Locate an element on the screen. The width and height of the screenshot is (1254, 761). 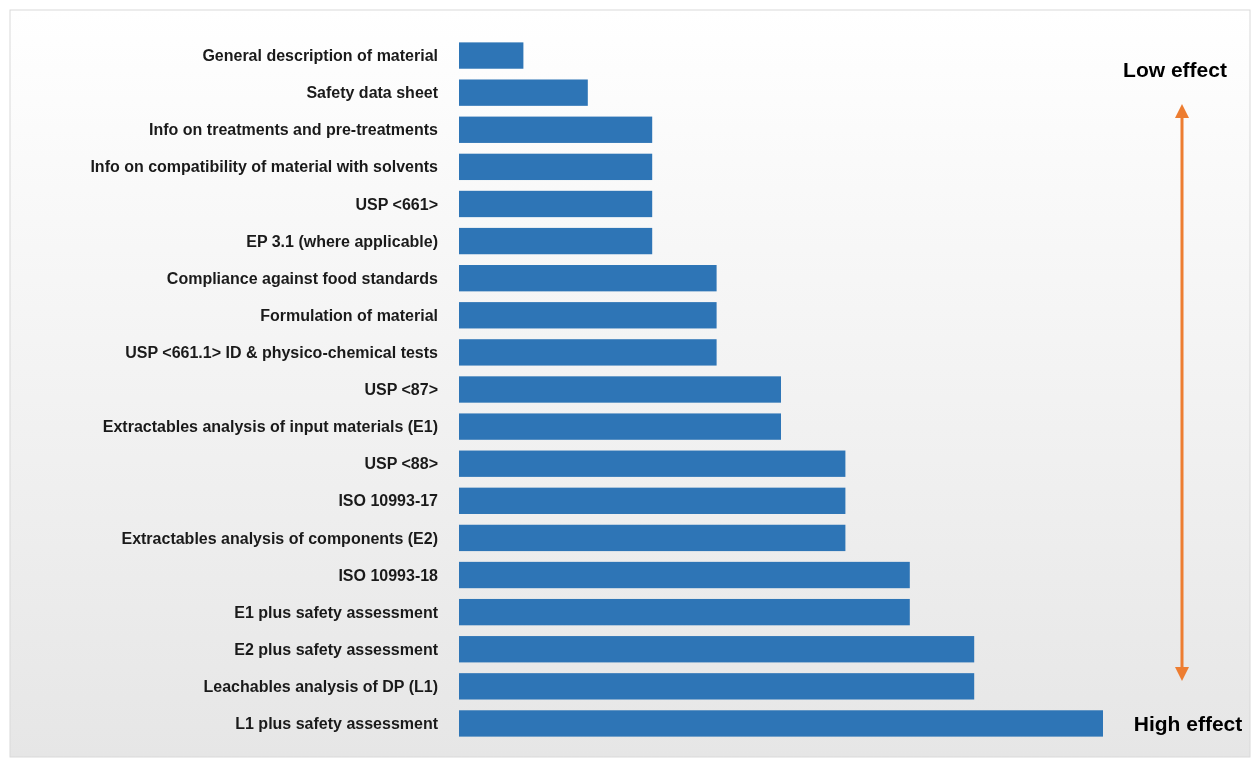
y-tick-label: Extractables analysis of components (E2) is located at coordinates (279, 538).